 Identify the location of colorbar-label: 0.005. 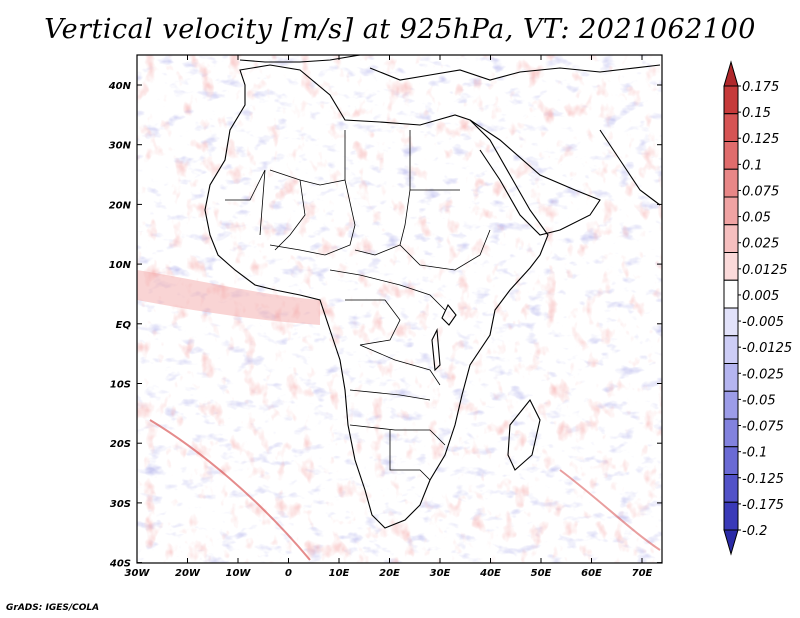
(760, 296).